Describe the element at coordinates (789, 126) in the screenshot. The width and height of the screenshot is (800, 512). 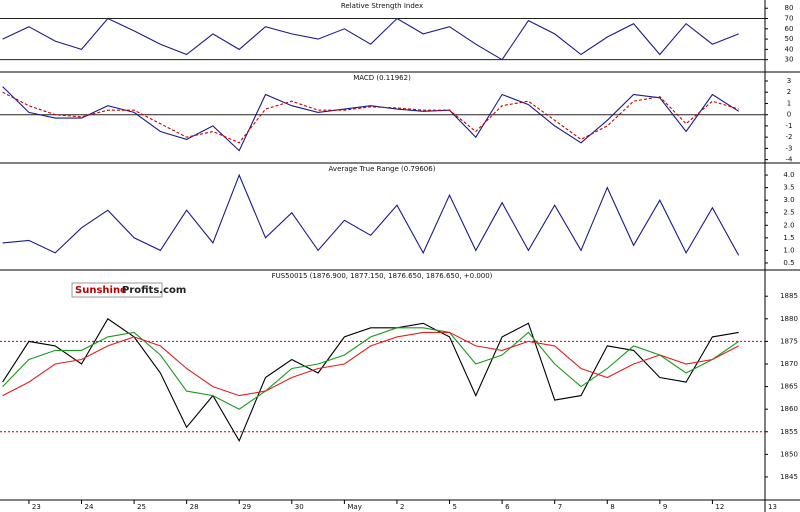
I see `y-tick-label: -1` at that location.